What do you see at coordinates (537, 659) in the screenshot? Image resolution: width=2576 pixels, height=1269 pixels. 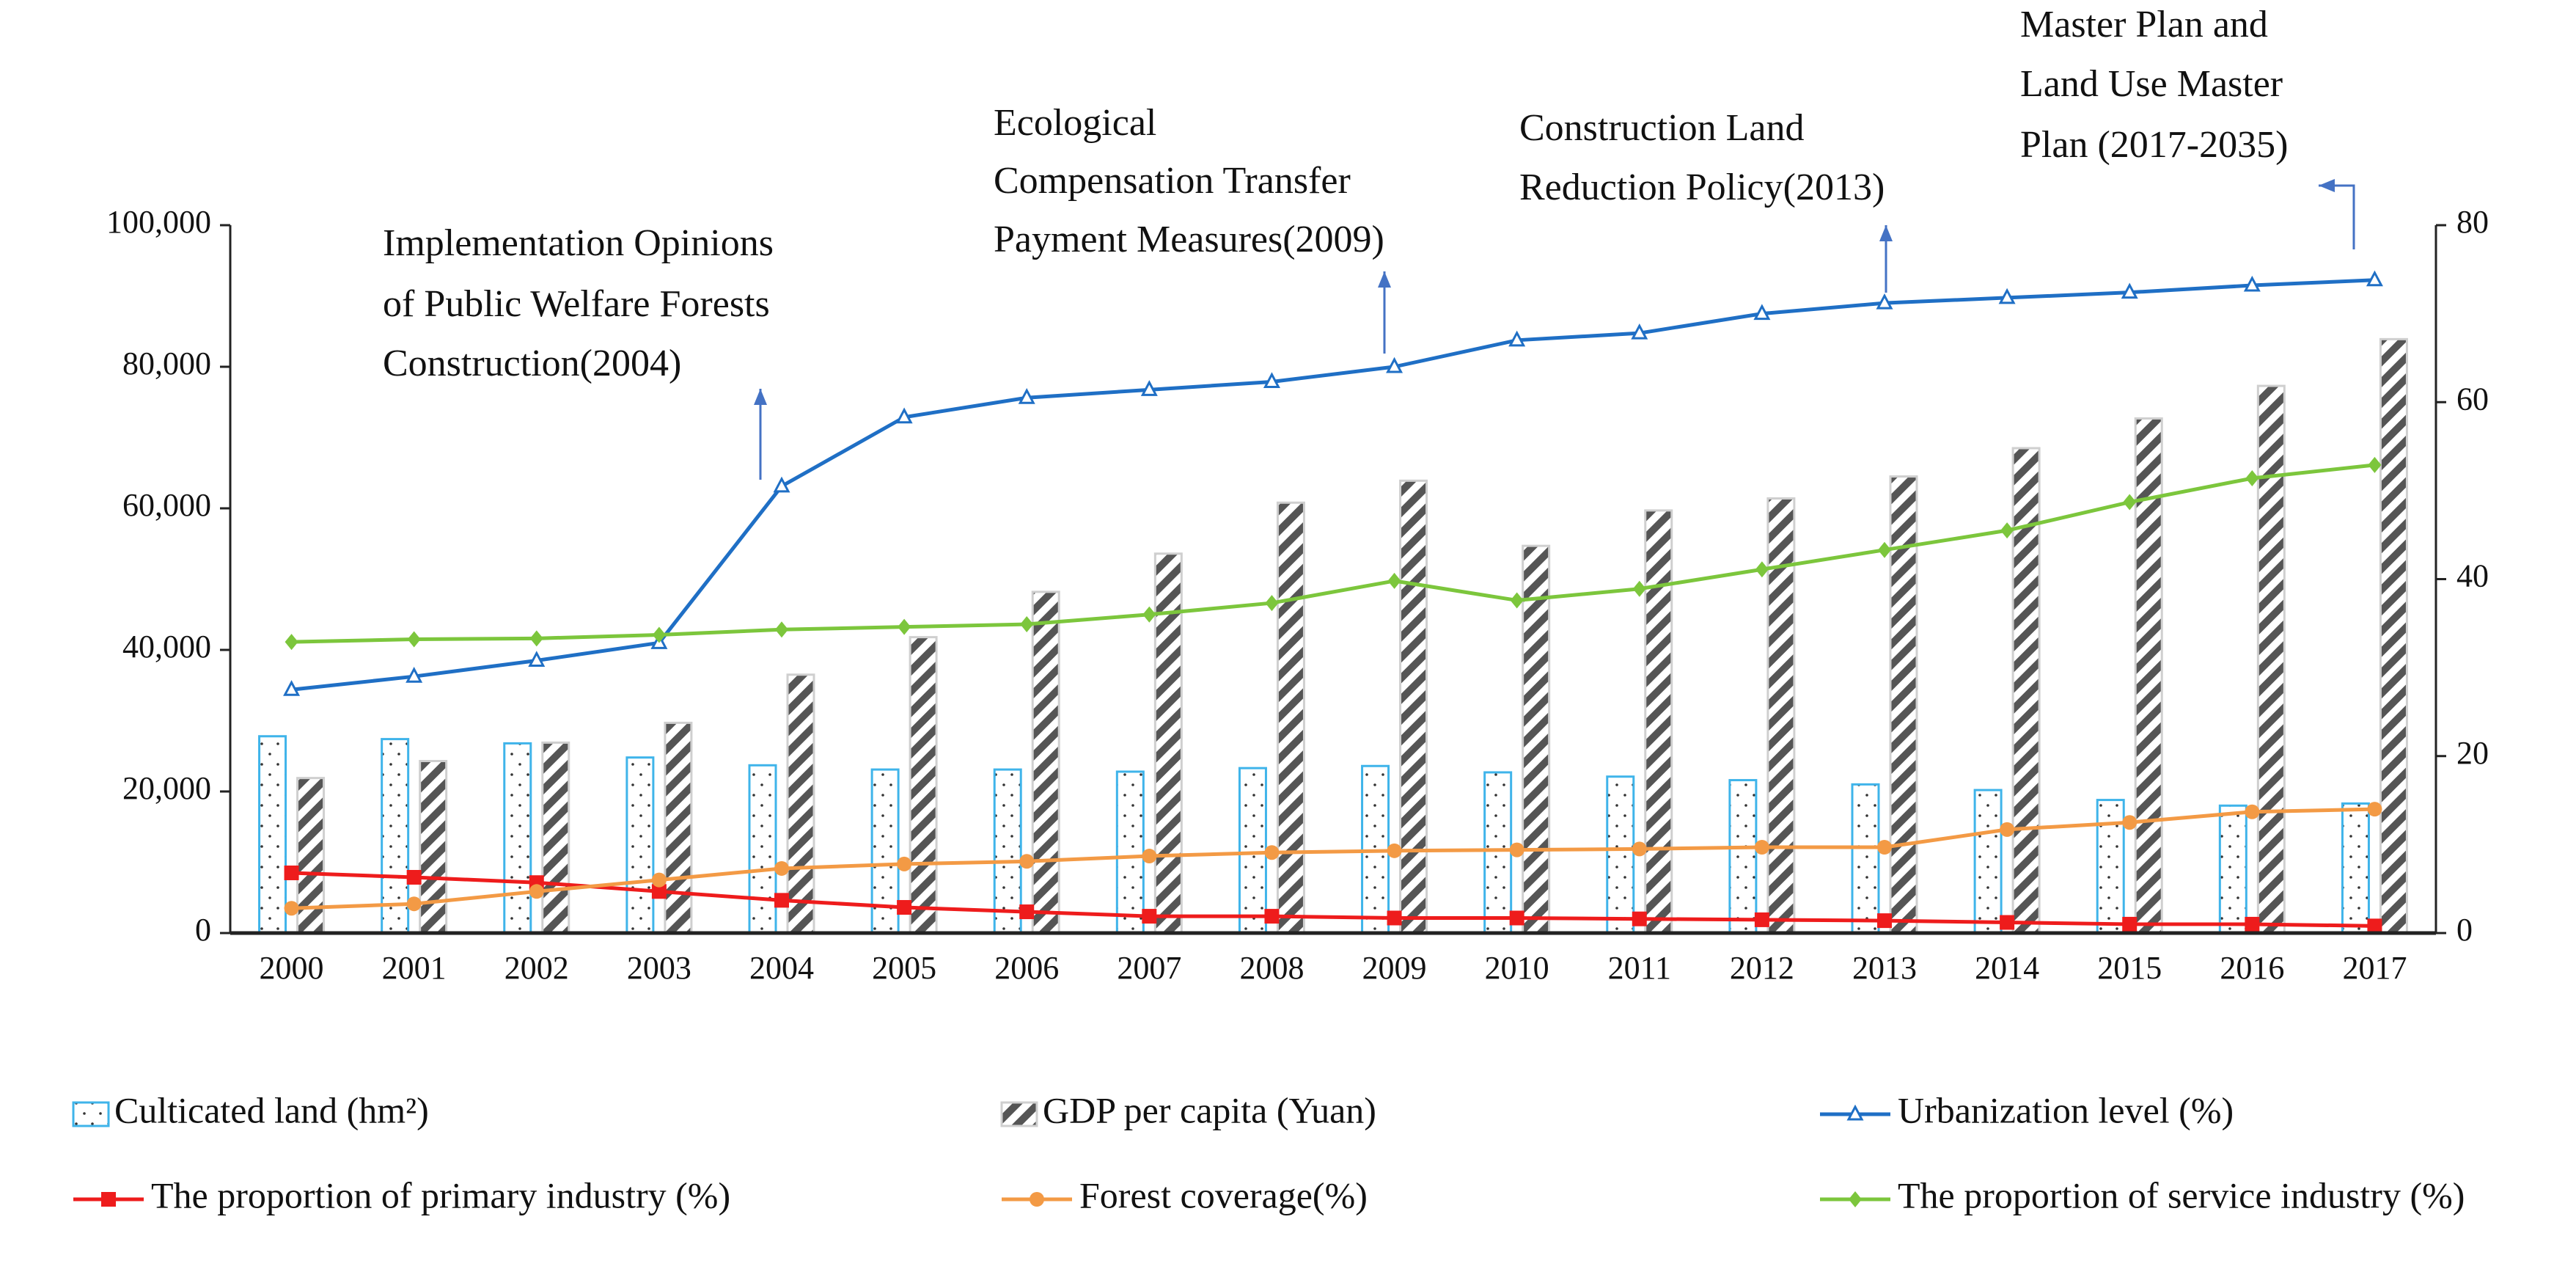 I see `urbanization-level-point-2002` at bounding box center [537, 659].